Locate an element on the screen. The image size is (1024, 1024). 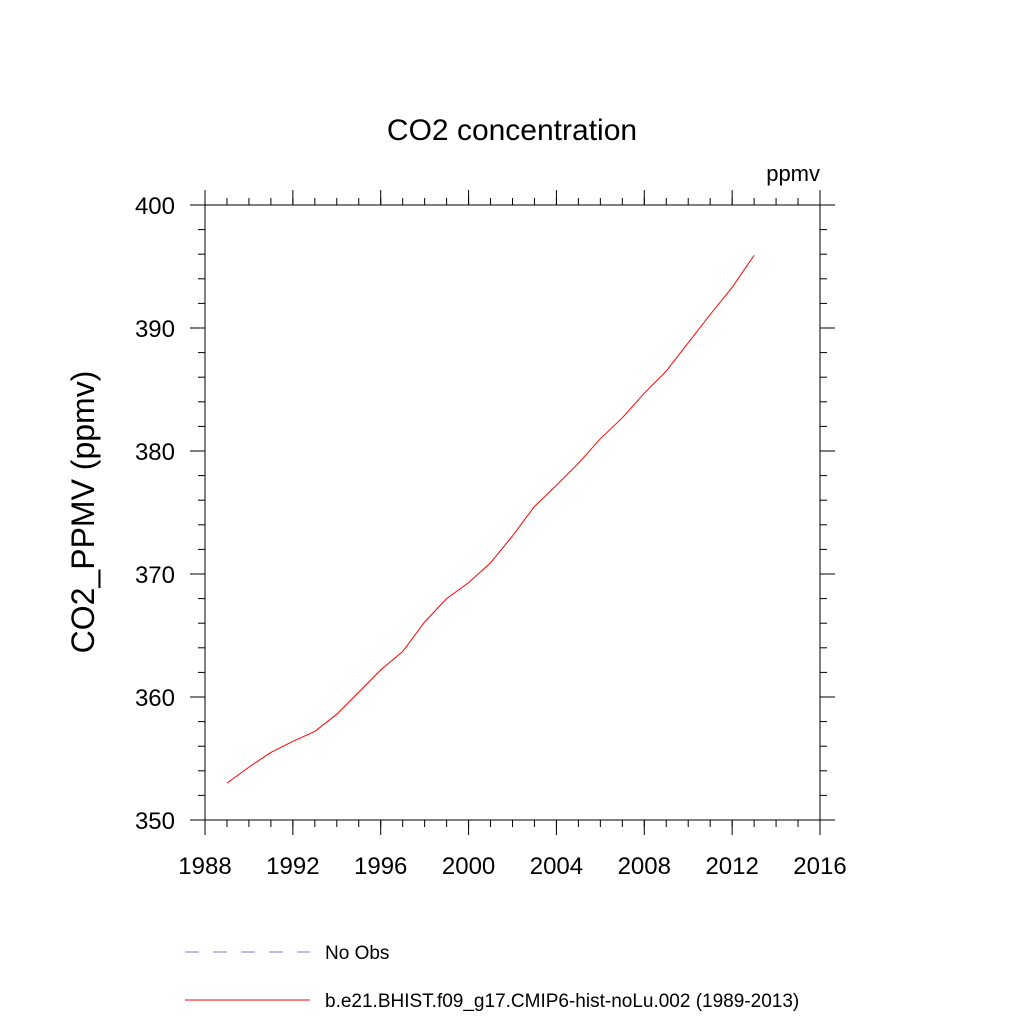
y-tick-label: 360 is located at coordinates (155, 698).